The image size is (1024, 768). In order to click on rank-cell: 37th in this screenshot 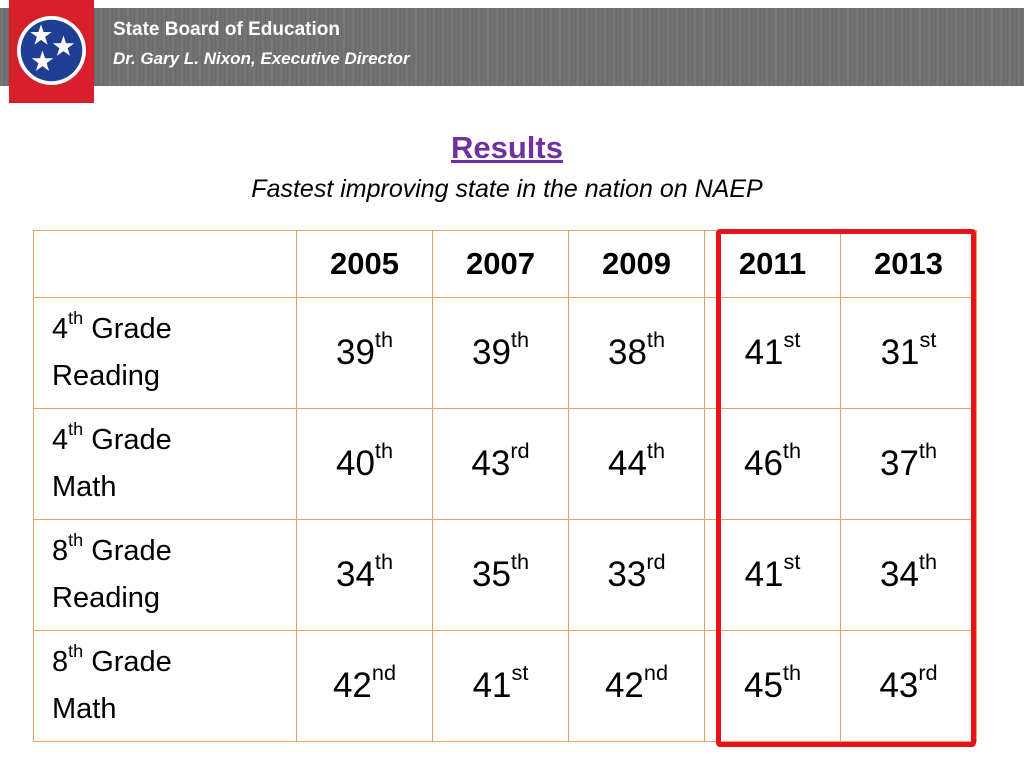, I will do `click(908, 464)`.